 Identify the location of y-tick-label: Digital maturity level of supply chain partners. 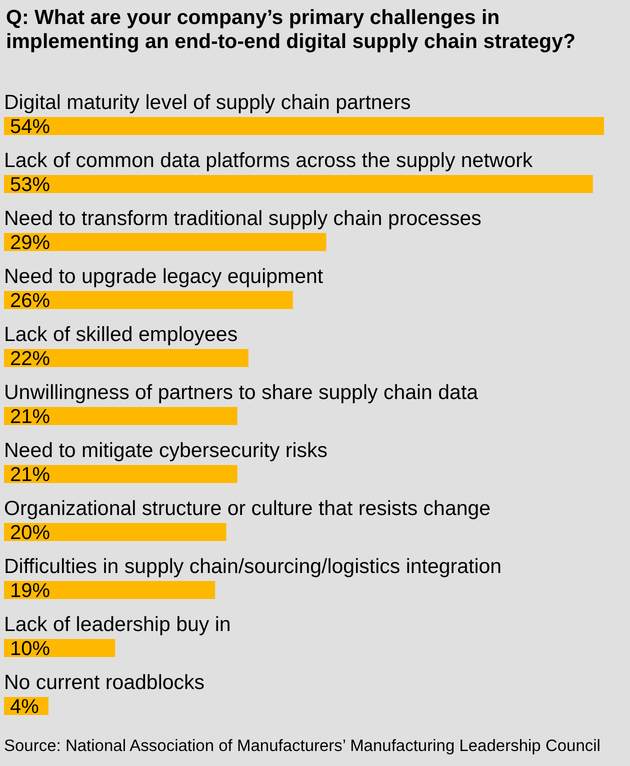
(207, 102).